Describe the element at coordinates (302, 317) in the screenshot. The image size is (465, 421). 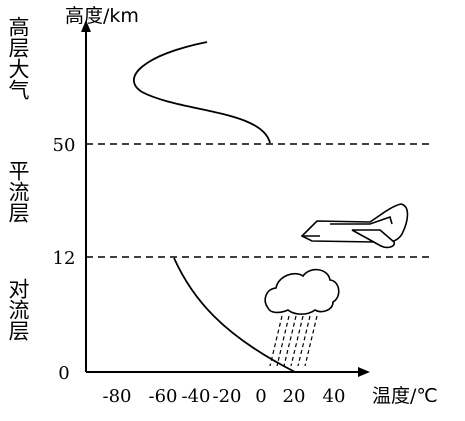
I see `rain-cloud-icon` at that location.